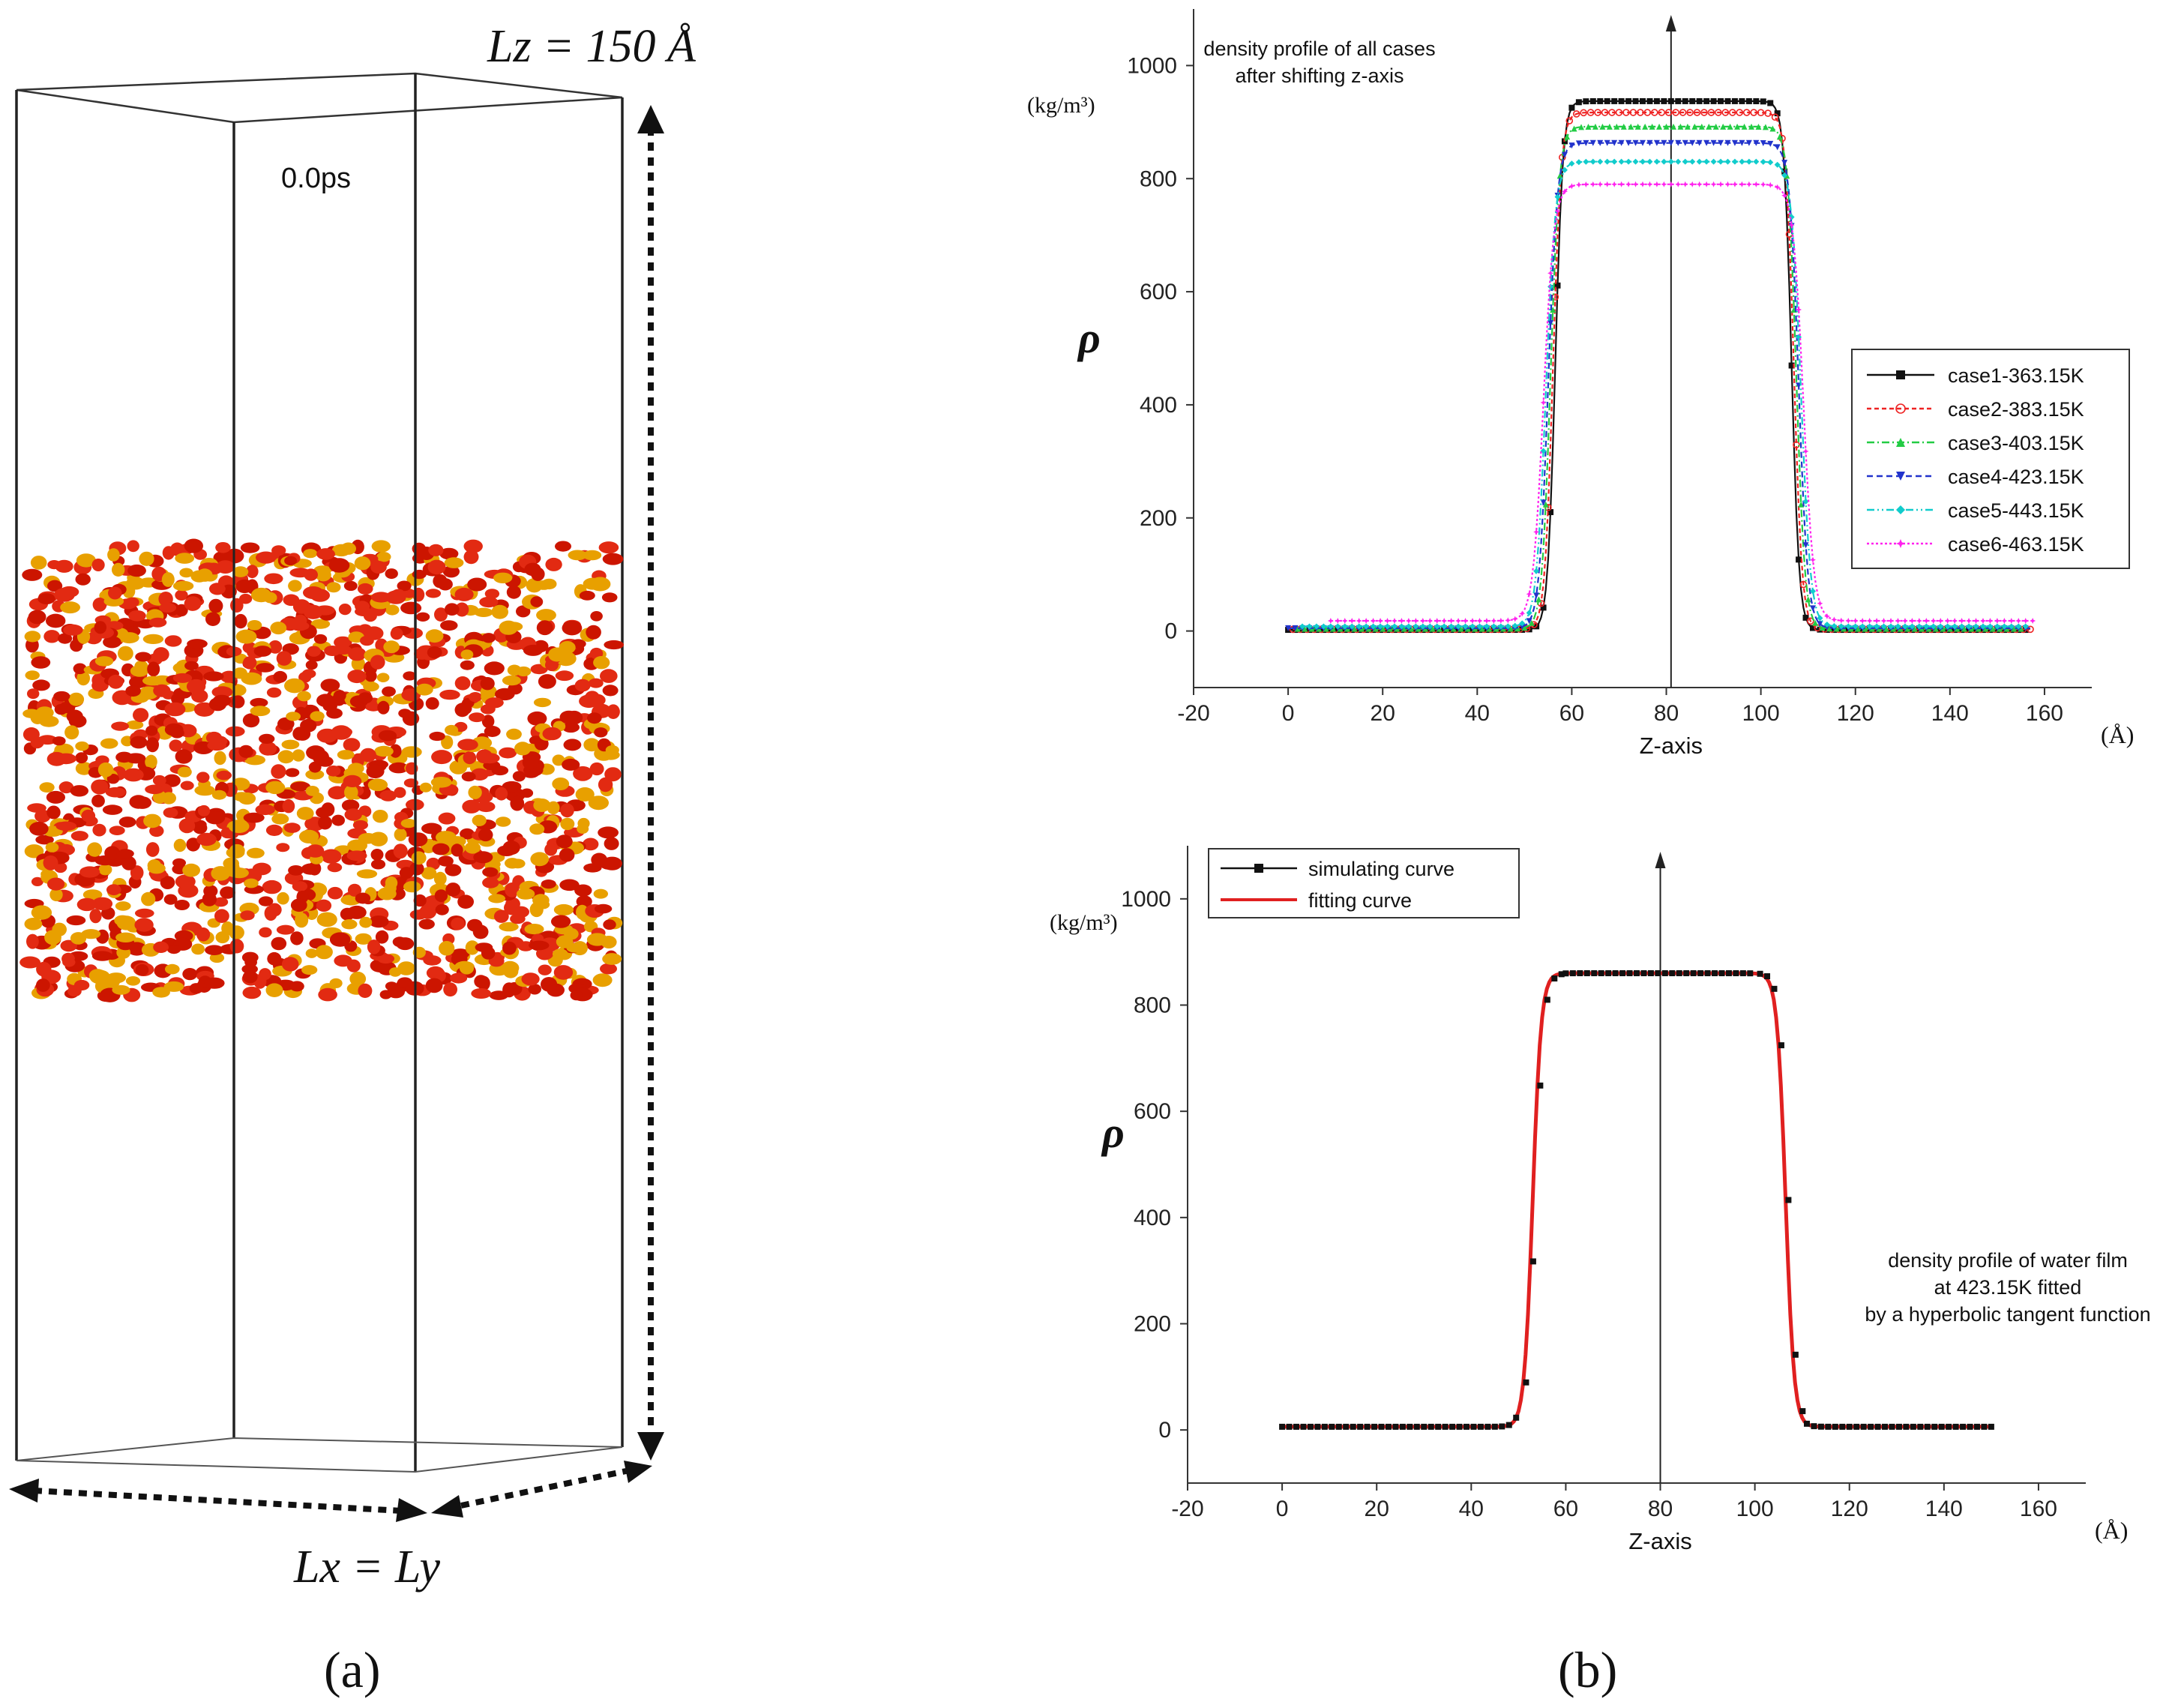  Describe the element at coordinates (2117, 735) in the screenshot. I see `x-axis-unit: (Å)` at that location.